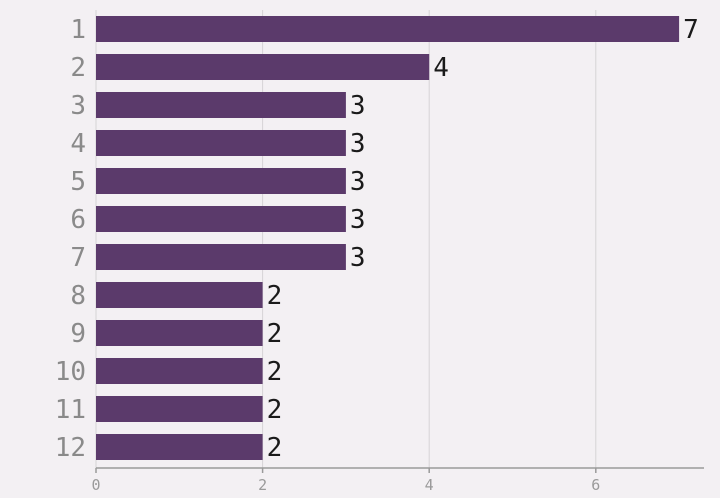  I want to click on category-label: 4, so click(78, 144).